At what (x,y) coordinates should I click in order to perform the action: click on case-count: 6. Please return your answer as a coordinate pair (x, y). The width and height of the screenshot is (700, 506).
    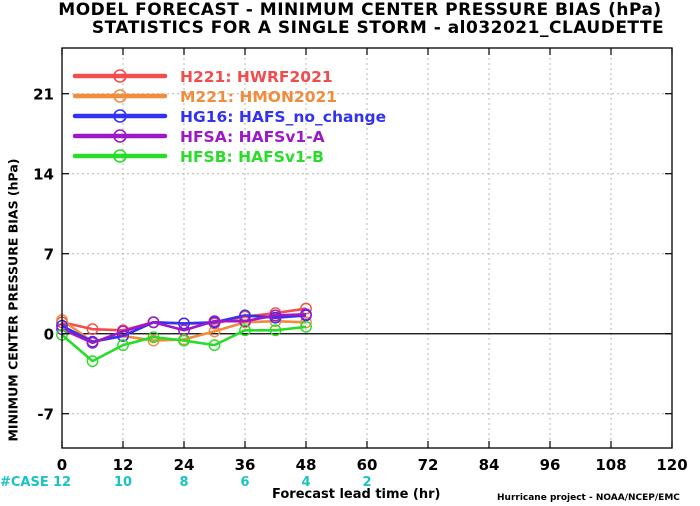
    Looking at the image, I should click on (244, 482).